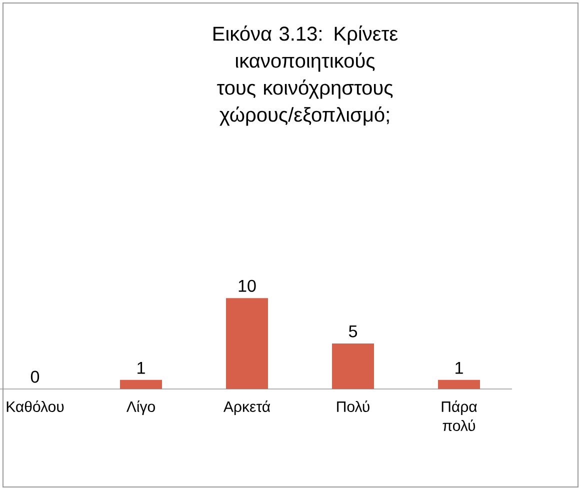 The image size is (581, 490). I want to click on data-label: 10, so click(247, 286).